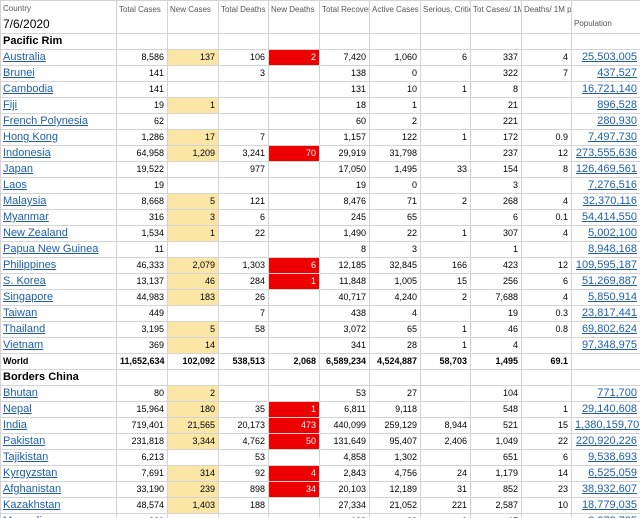 The height and width of the screenshot is (518, 640). I want to click on total-recovered-cell: 18, so click(344, 105).